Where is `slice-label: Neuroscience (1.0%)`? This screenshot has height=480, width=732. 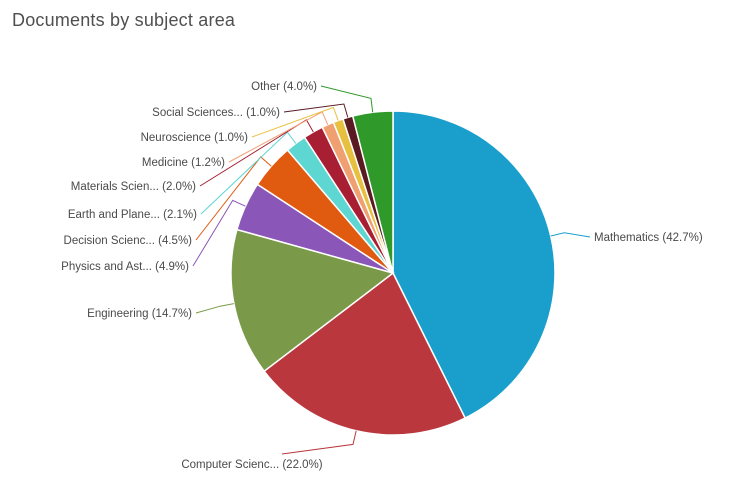 slice-label: Neuroscience (1.0%) is located at coordinates (195, 138).